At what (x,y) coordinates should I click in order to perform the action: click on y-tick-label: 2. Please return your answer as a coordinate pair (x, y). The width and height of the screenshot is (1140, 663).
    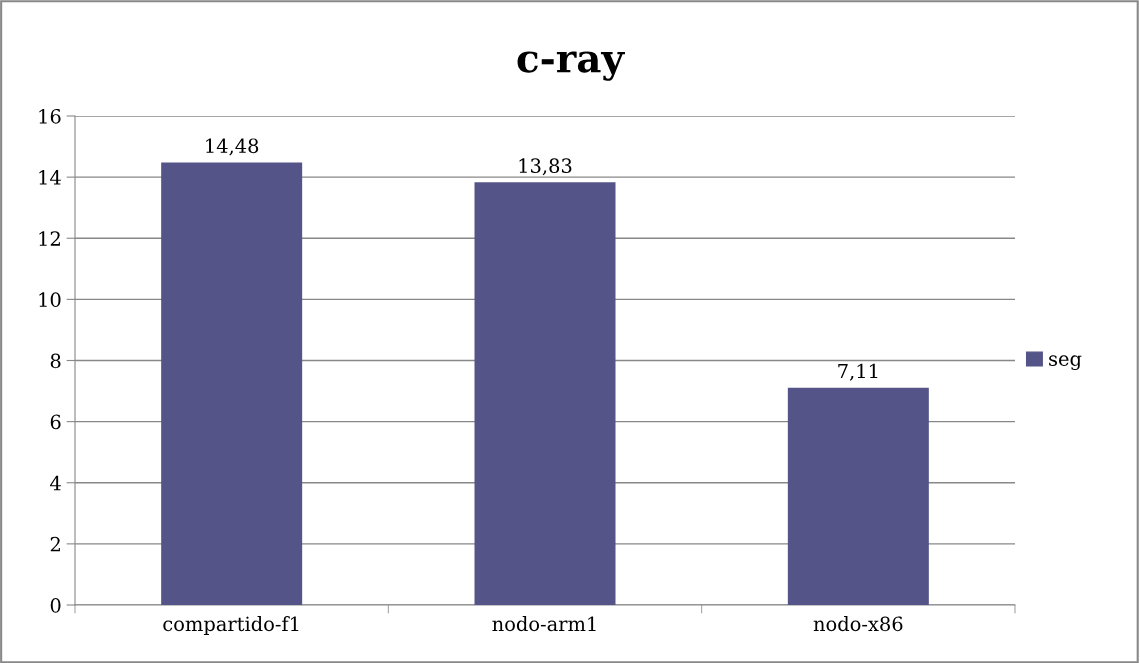
    Looking at the image, I should click on (55, 544).